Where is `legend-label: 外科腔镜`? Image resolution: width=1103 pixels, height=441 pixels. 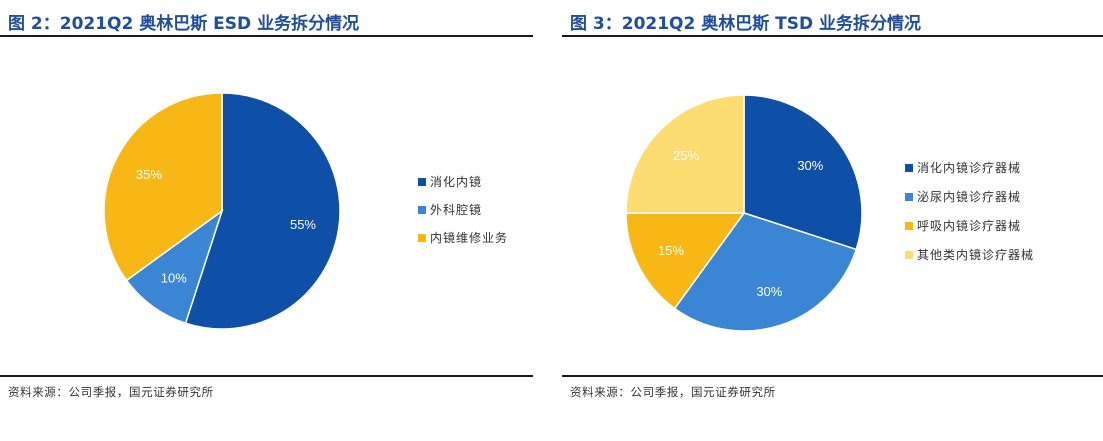 legend-label: 外科腔镜 is located at coordinates (456, 209).